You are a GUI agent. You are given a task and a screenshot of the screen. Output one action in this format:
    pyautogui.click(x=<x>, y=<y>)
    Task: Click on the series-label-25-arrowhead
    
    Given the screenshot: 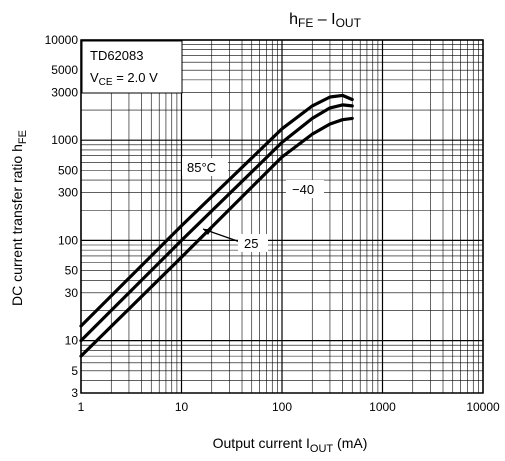 What is the action you would take?
    pyautogui.click(x=207, y=232)
    